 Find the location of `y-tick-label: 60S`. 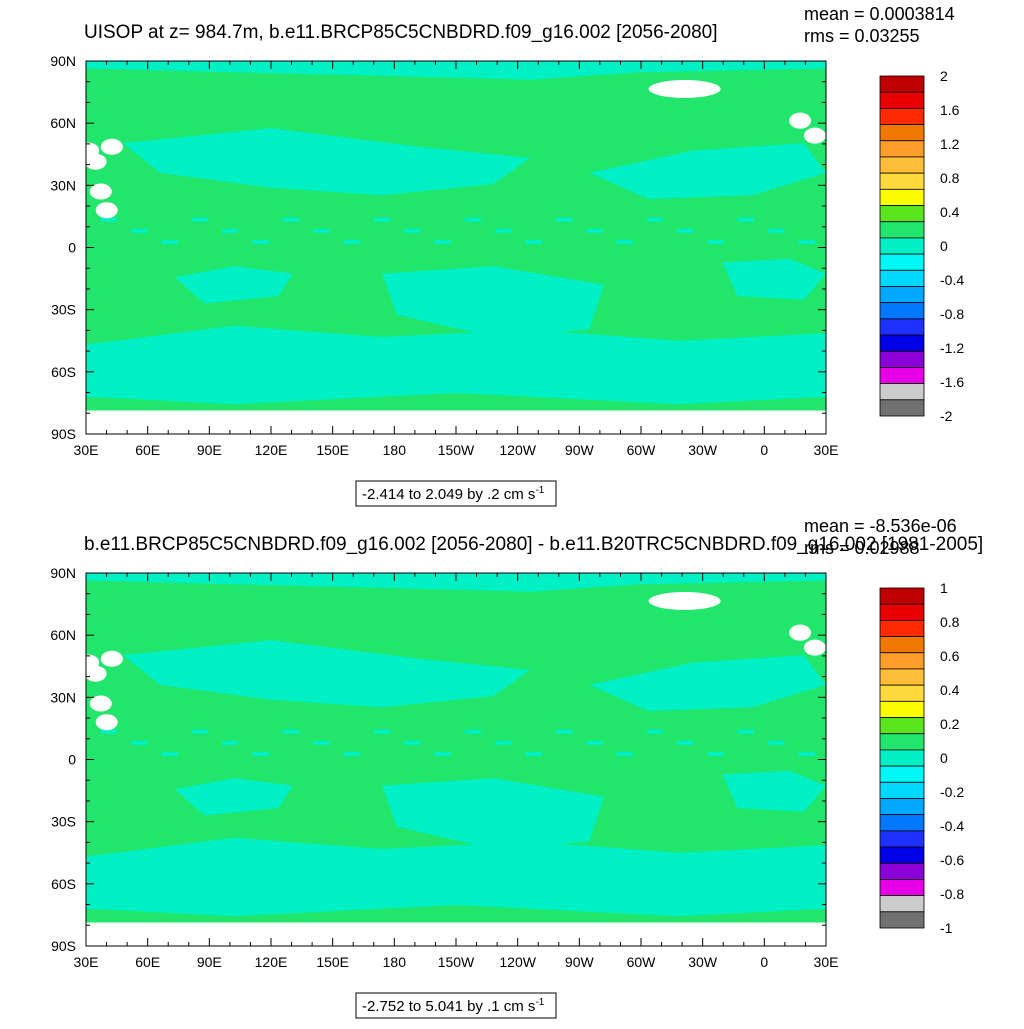

y-tick-label: 60S is located at coordinates (63, 372).